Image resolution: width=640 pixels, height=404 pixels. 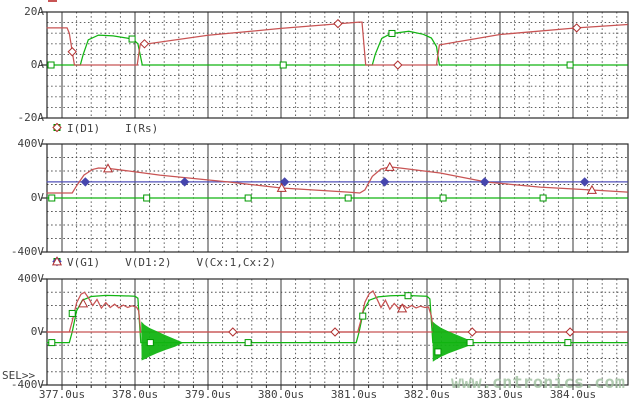 What do you see at coordinates (337, 180) in the screenshot?
I see `trace-V(Cx:1,Cx:2)` at bounding box center [337, 180].